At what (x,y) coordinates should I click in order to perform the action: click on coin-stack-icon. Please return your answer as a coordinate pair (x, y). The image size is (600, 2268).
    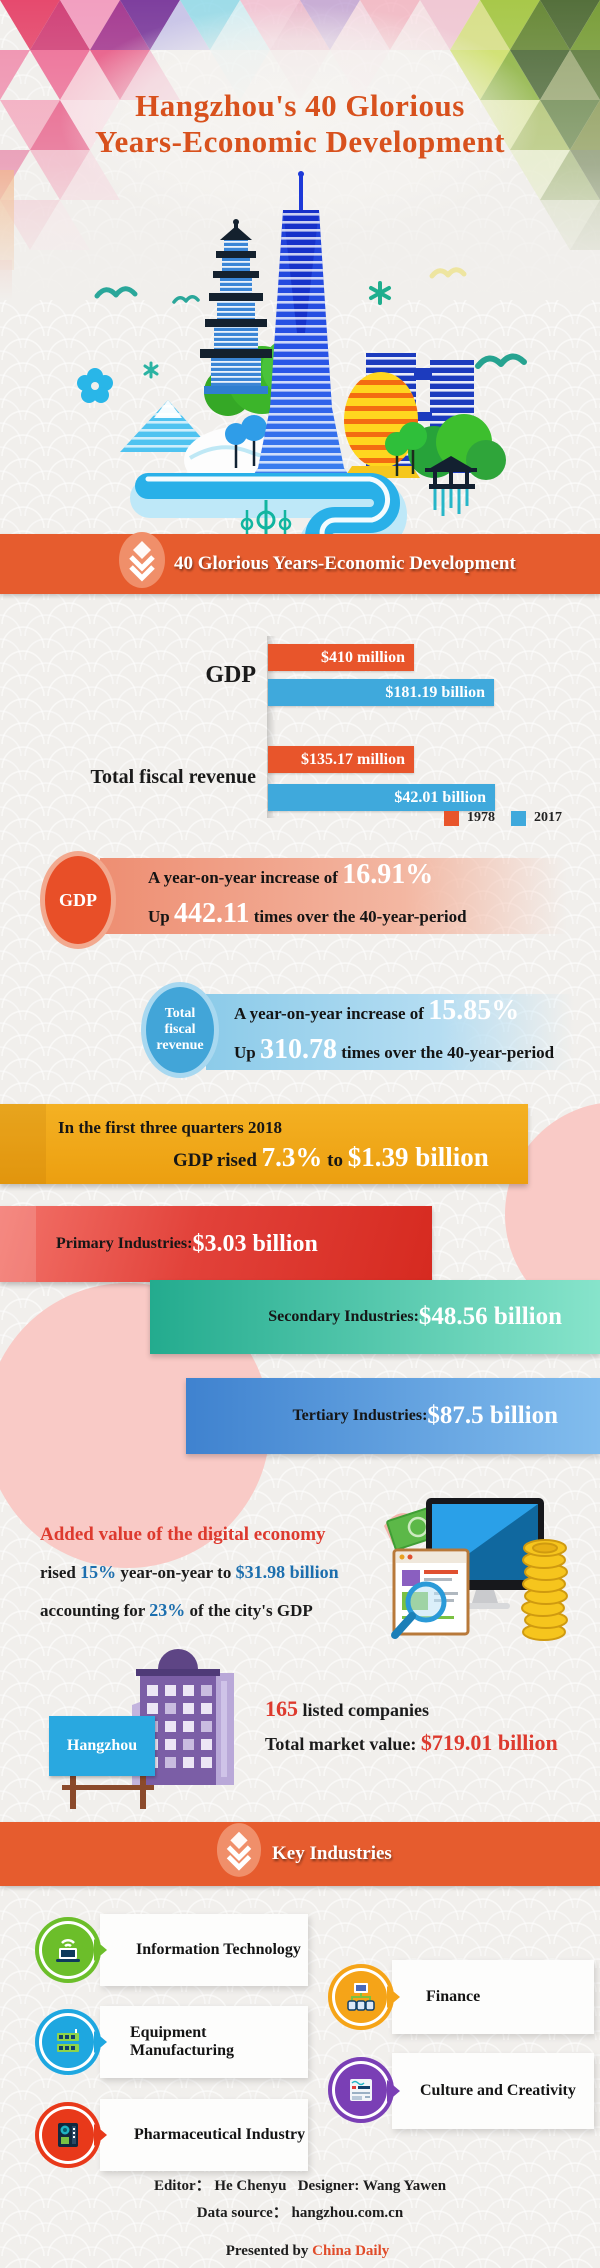
    Looking at the image, I should click on (544, 1590).